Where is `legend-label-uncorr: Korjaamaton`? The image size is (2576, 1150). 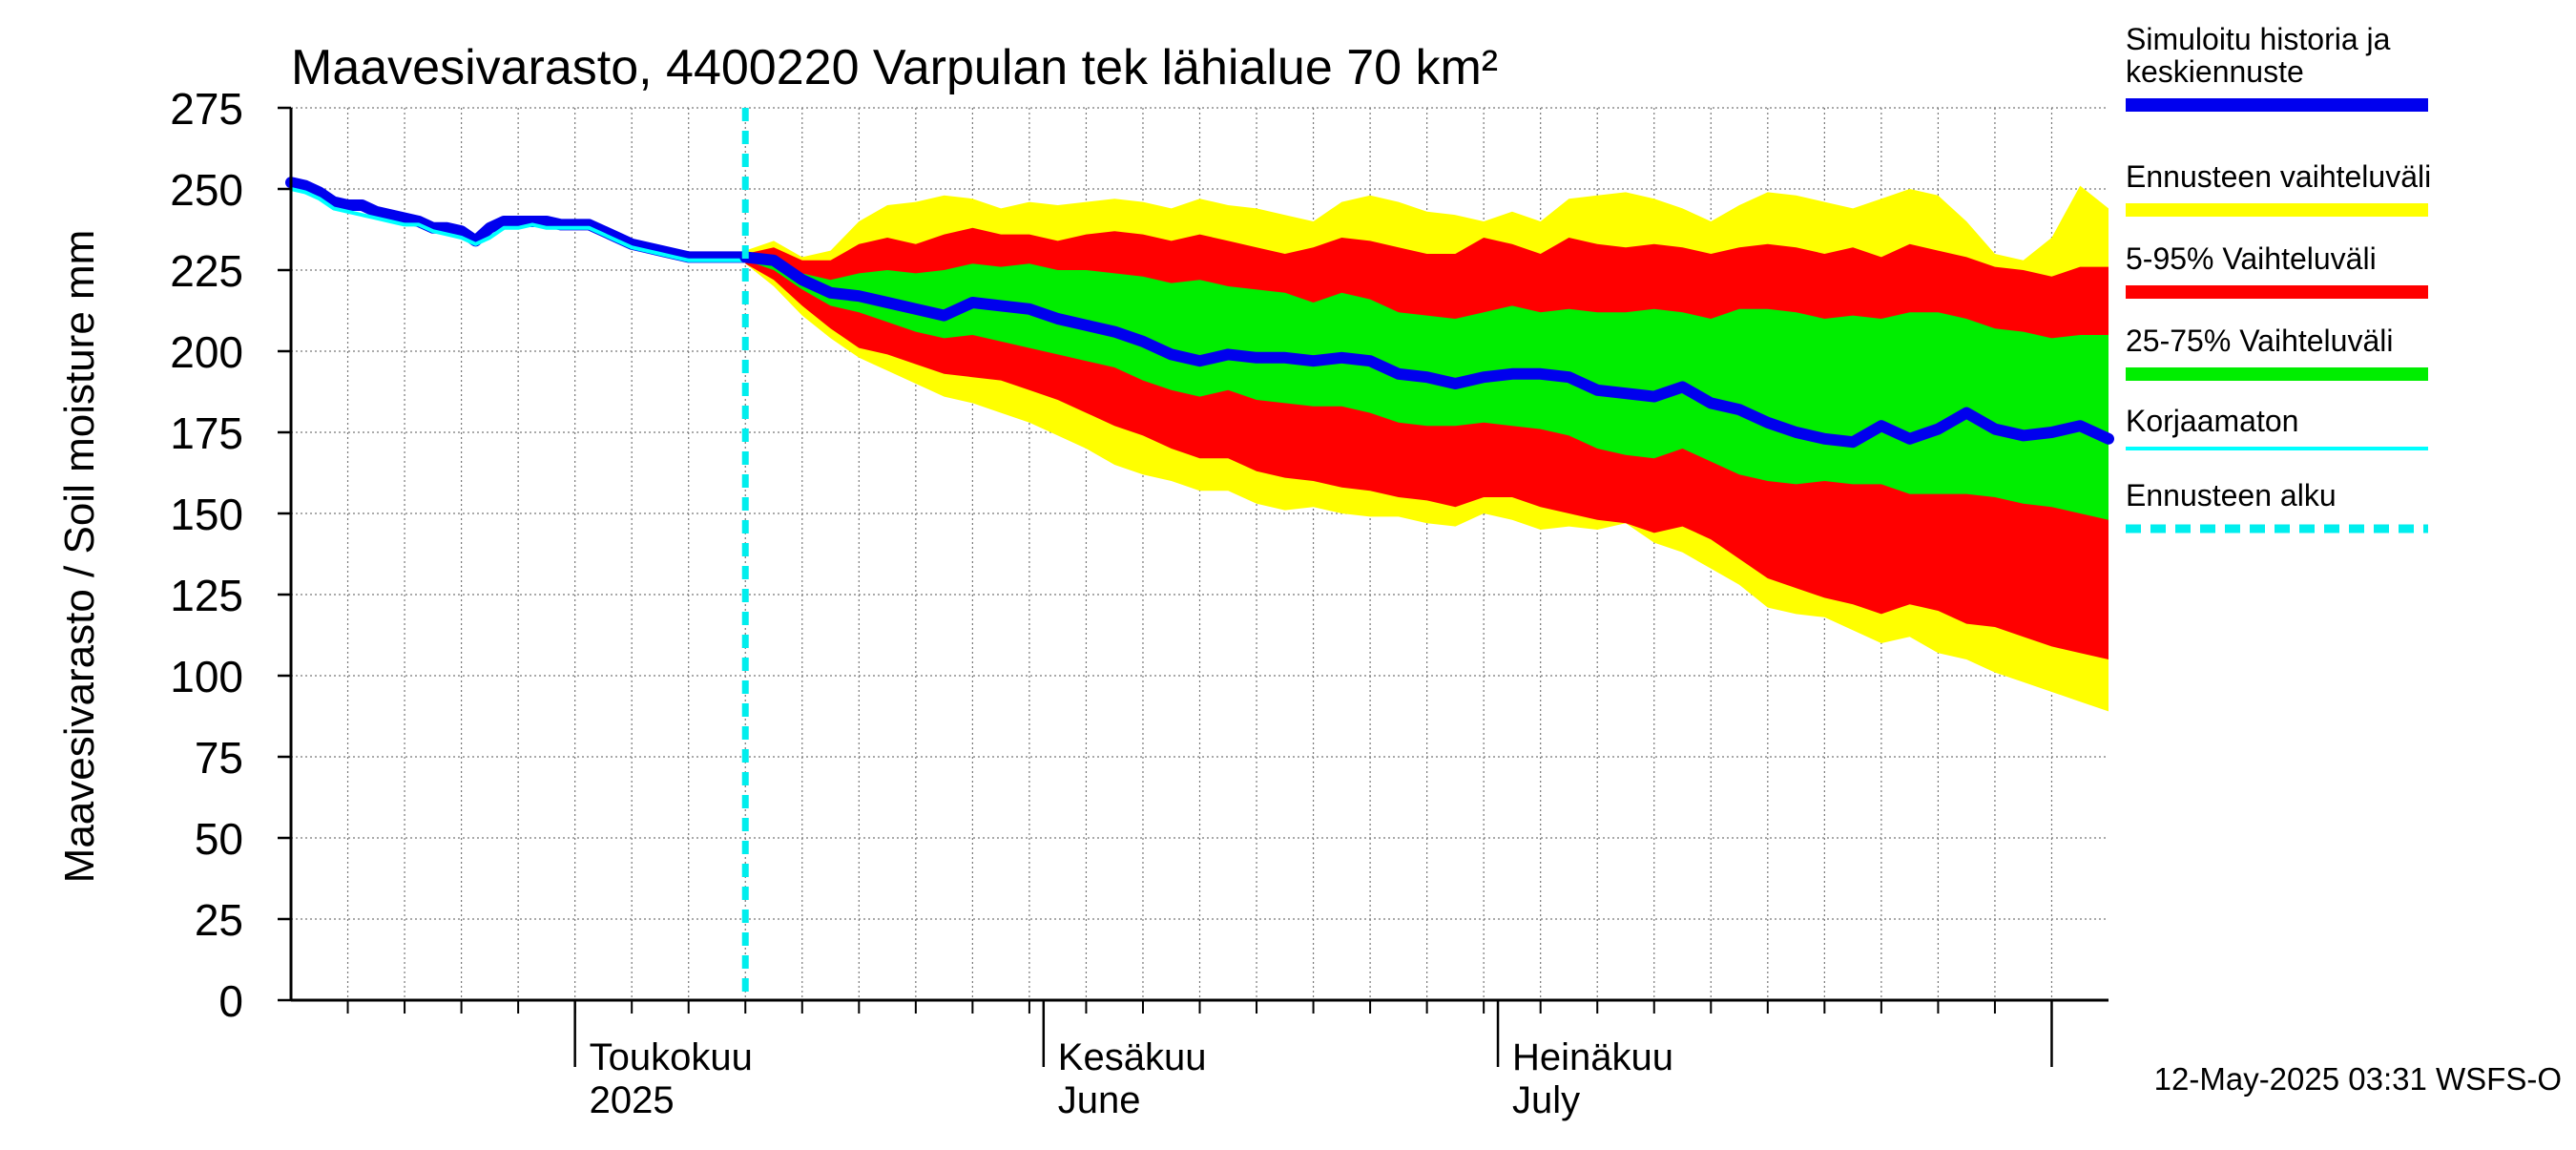 legend-label-uncorr: Korjaamaton is located at coordinates (2212, 421).